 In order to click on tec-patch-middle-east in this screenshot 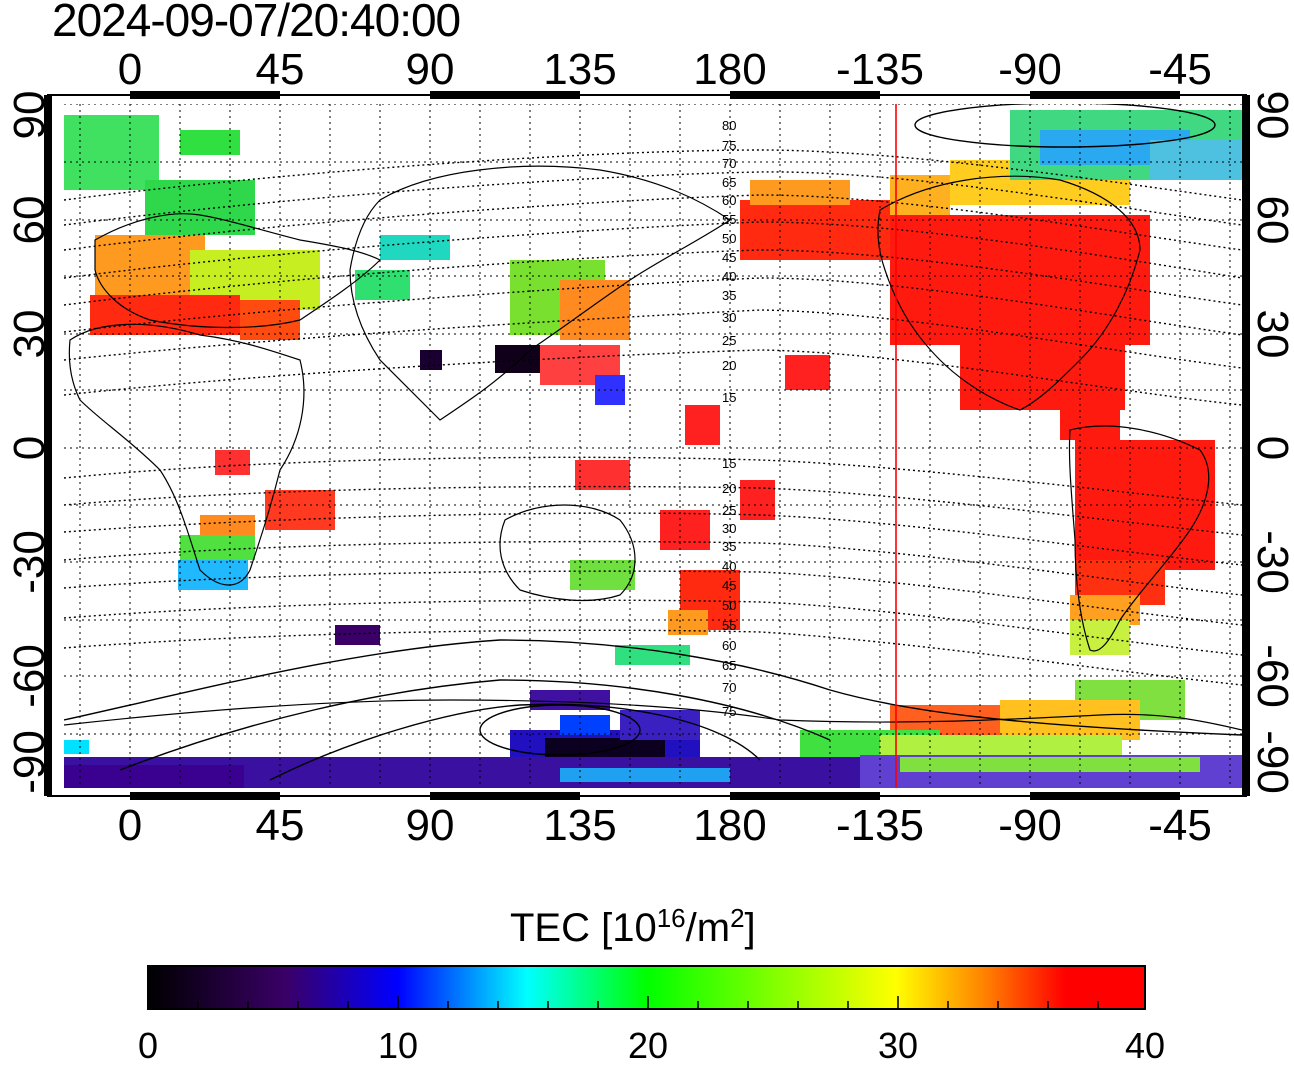, I will do `click(270, 320)`.